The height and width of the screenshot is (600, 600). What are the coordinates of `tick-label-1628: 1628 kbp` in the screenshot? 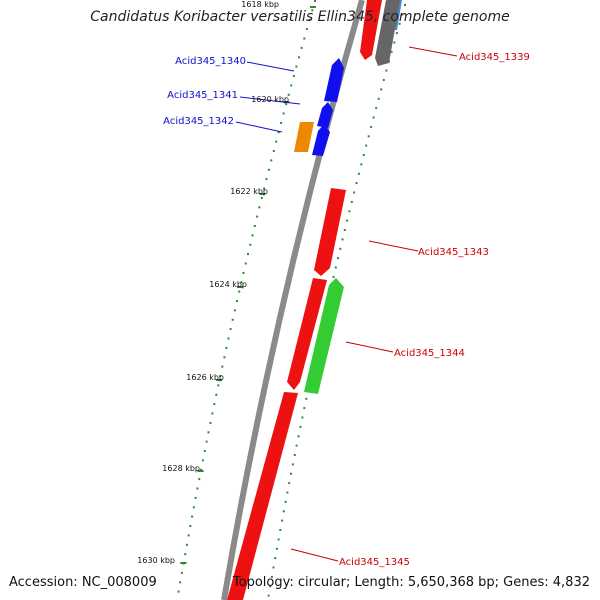 It's located at (181, 468).